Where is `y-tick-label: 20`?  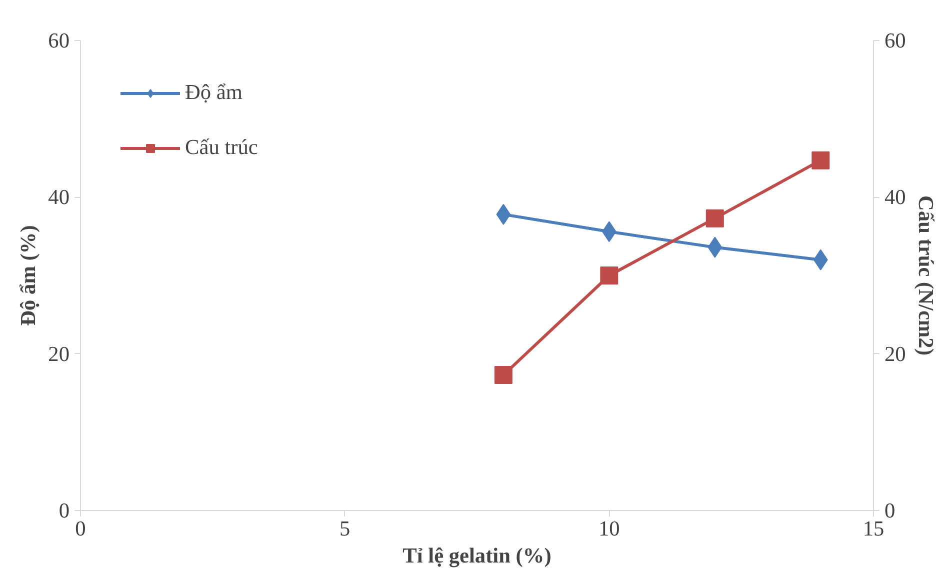
y-tick-label: 20 is located at coordinates (59, 354).